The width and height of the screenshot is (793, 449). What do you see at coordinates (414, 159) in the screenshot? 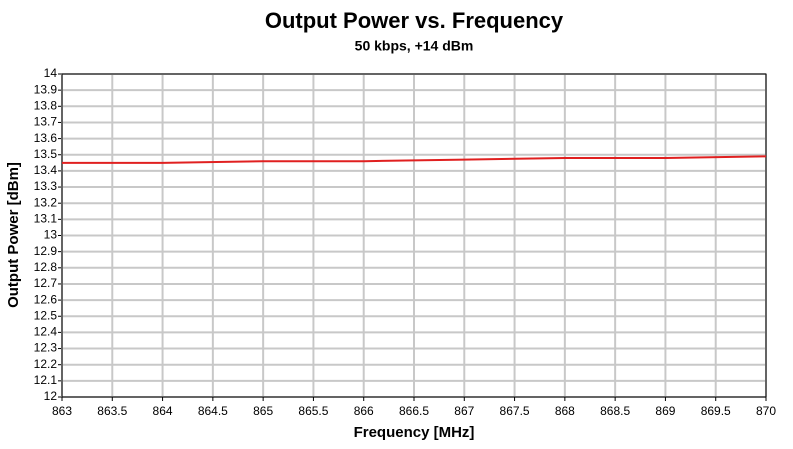
I see `data-line` at bounding box center [414, 159].